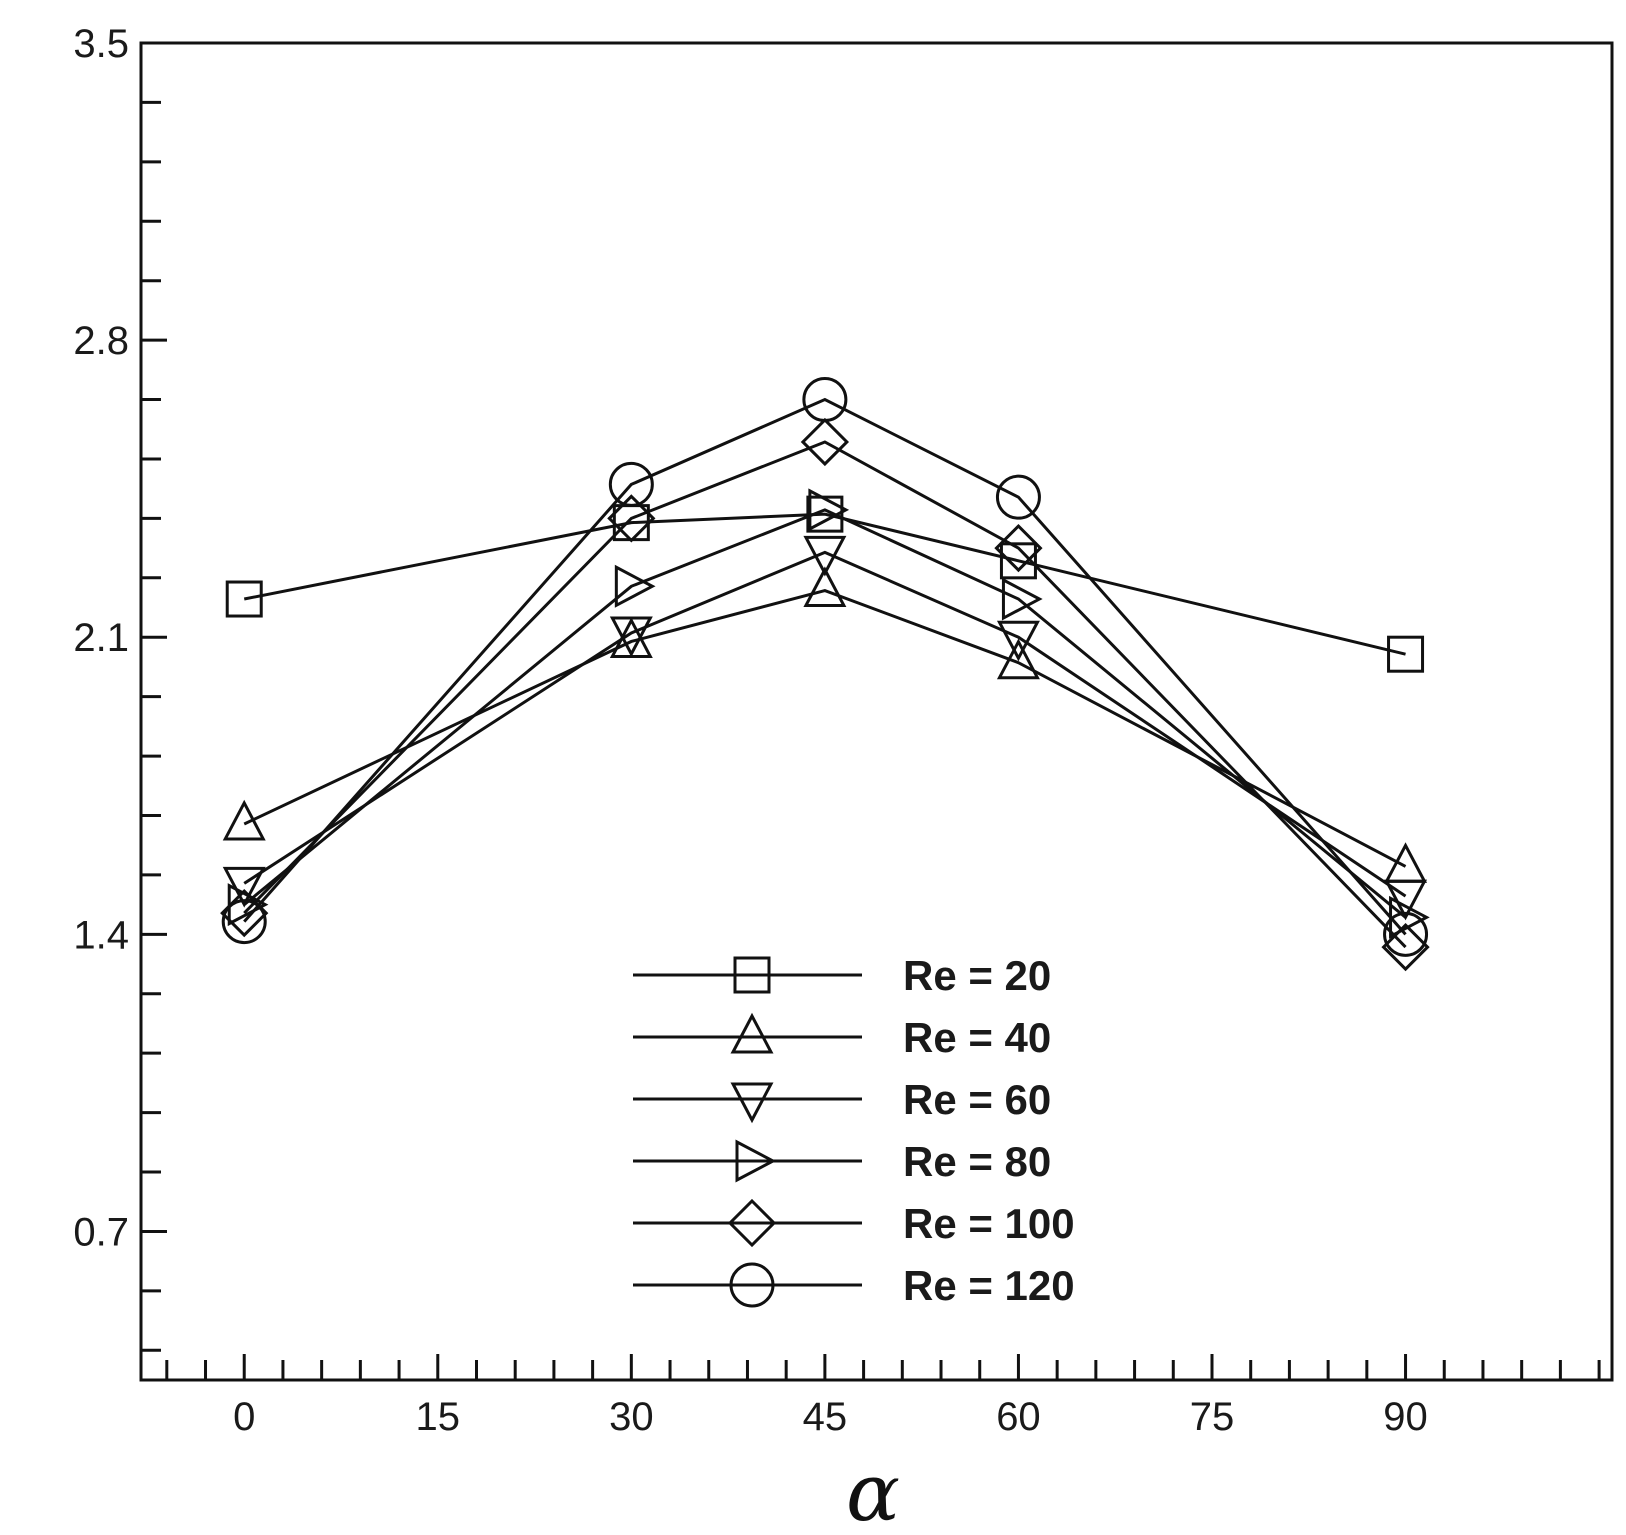 Image resolution: width=1626 pixels, height=1535 pixels. What do you see at coordinates (101, 1232) in the screenshot?
I see `y-tick-label: 0.7` at bounding box center [101, 1232].